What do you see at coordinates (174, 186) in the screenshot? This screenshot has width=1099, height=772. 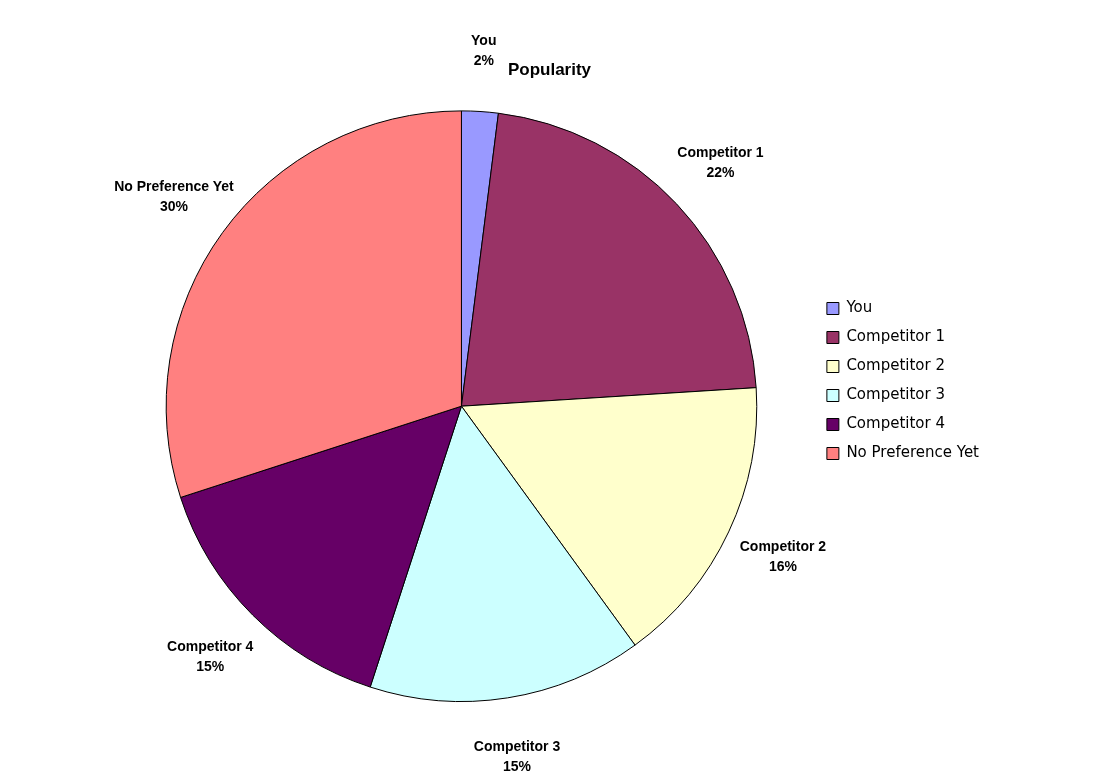 I see `slice-label: No Preference Yet` at bounding box center [174, 186].